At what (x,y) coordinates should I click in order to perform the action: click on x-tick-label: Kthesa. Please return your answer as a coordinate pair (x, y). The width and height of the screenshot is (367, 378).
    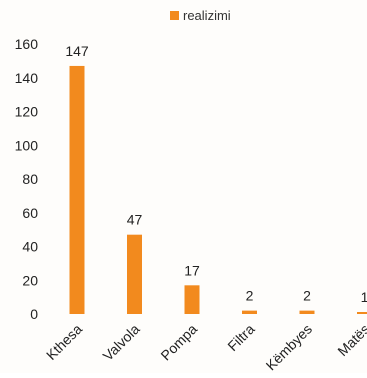
    Looking at the image, I should click on (64, 342).